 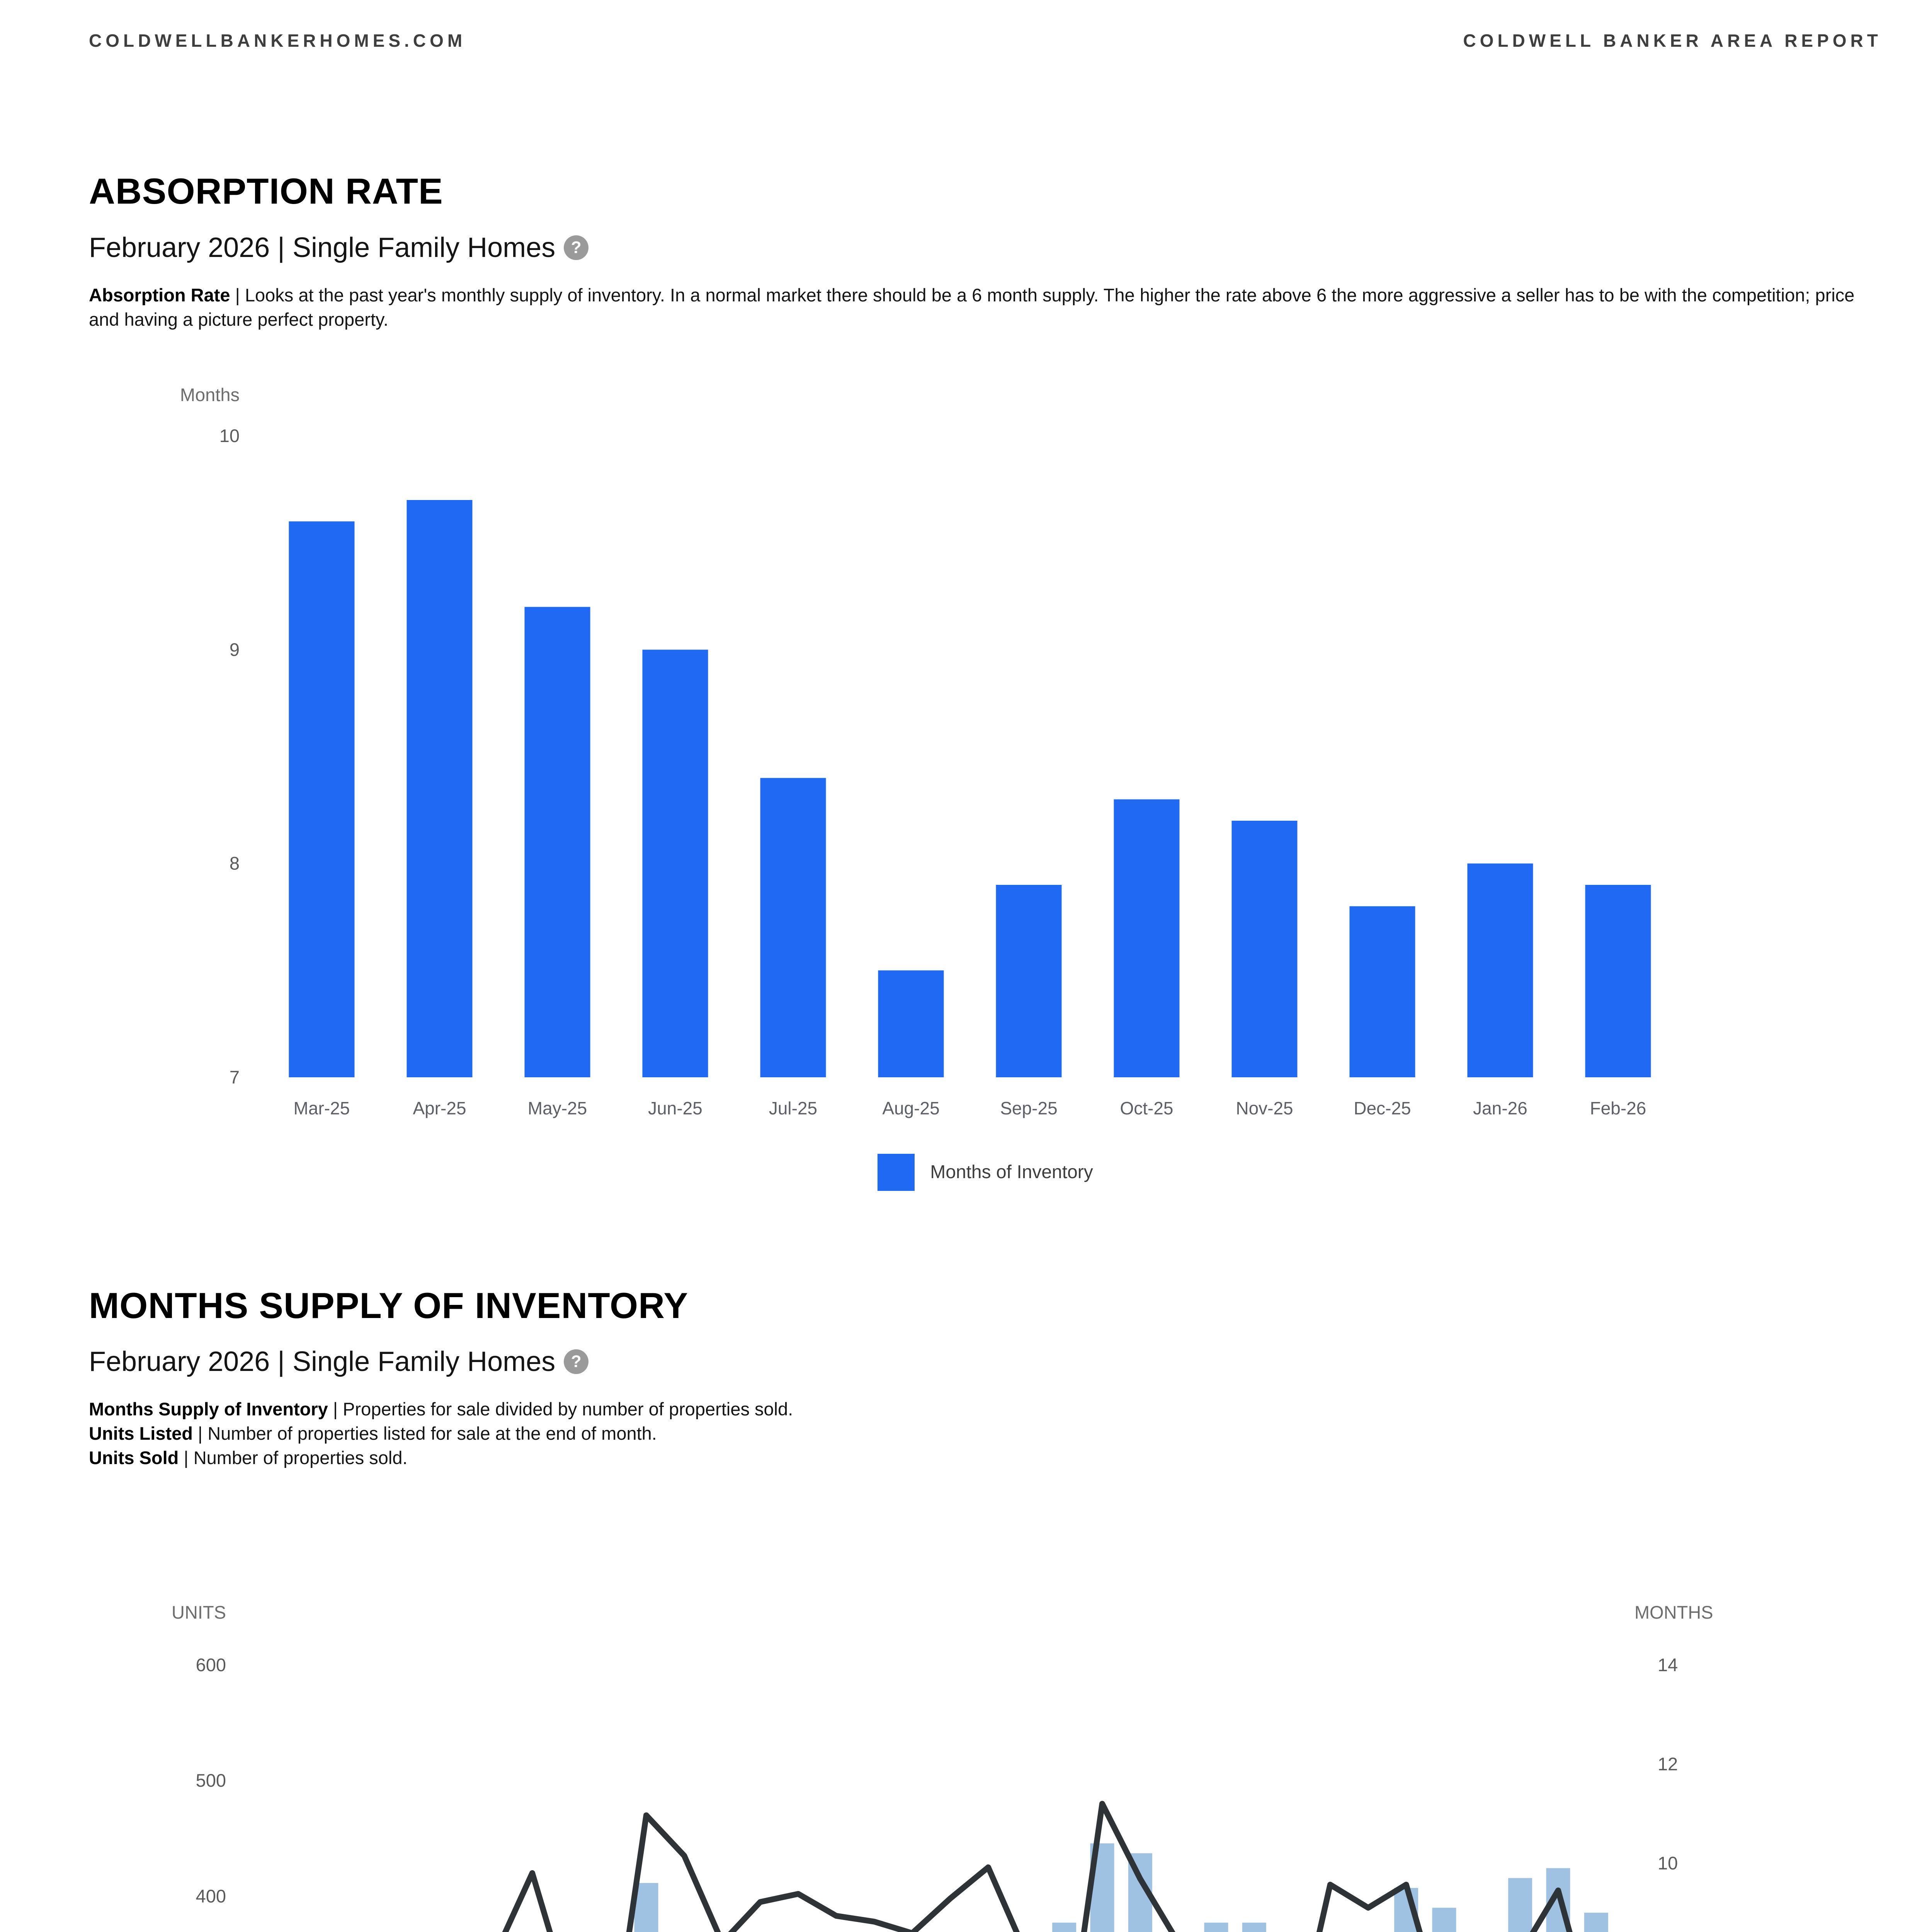 What do you see at coordinates (439, 1108) in the screenshot?
I see `x-tick-label: Apr-25` at bounding box center [439, 1108].